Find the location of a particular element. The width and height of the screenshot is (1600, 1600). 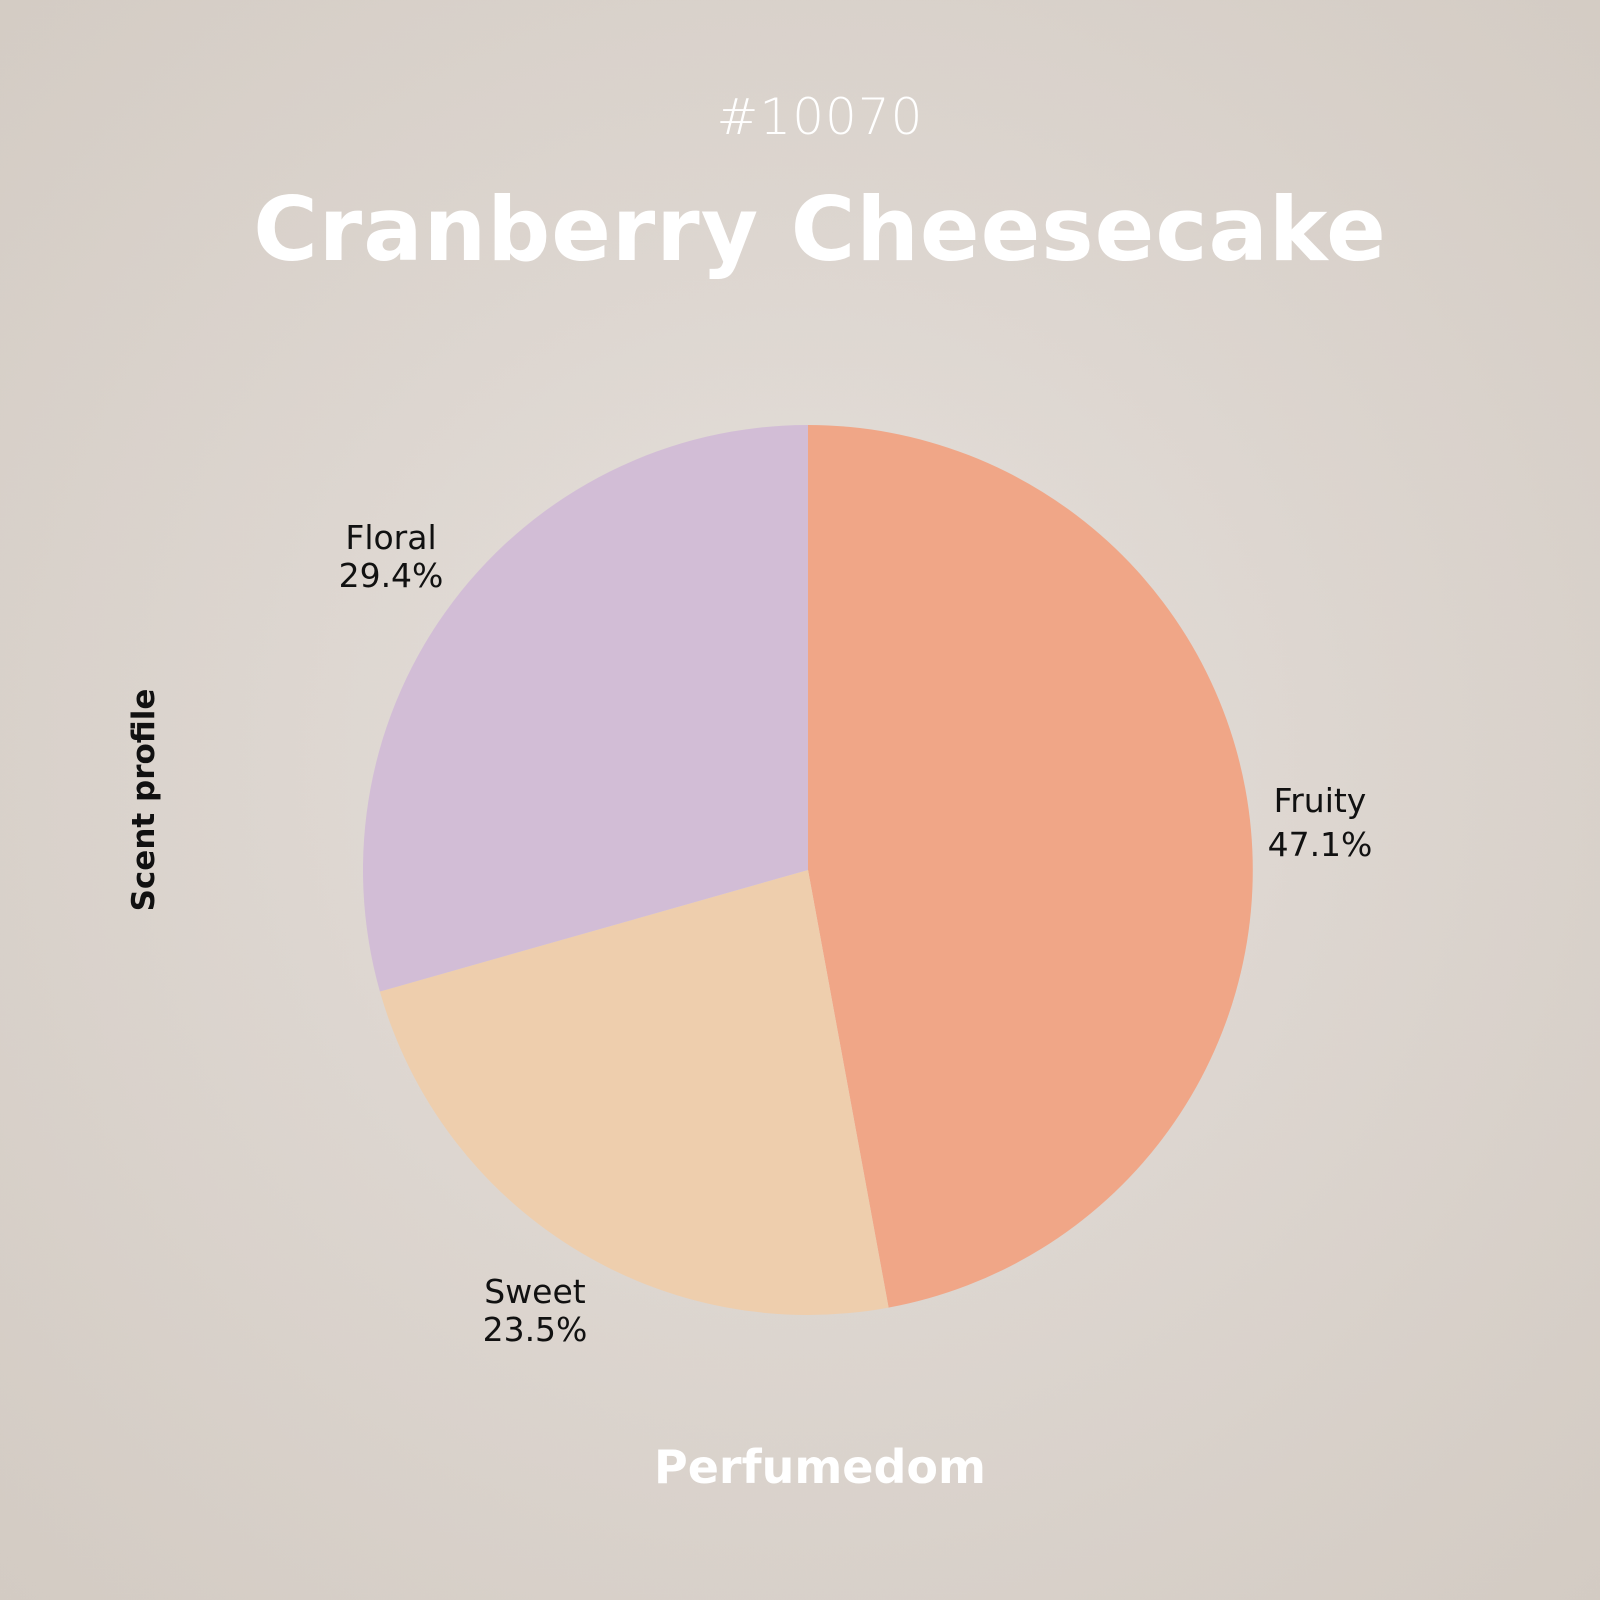

slice-name: Fruity is located at coordinates (1320, 800).